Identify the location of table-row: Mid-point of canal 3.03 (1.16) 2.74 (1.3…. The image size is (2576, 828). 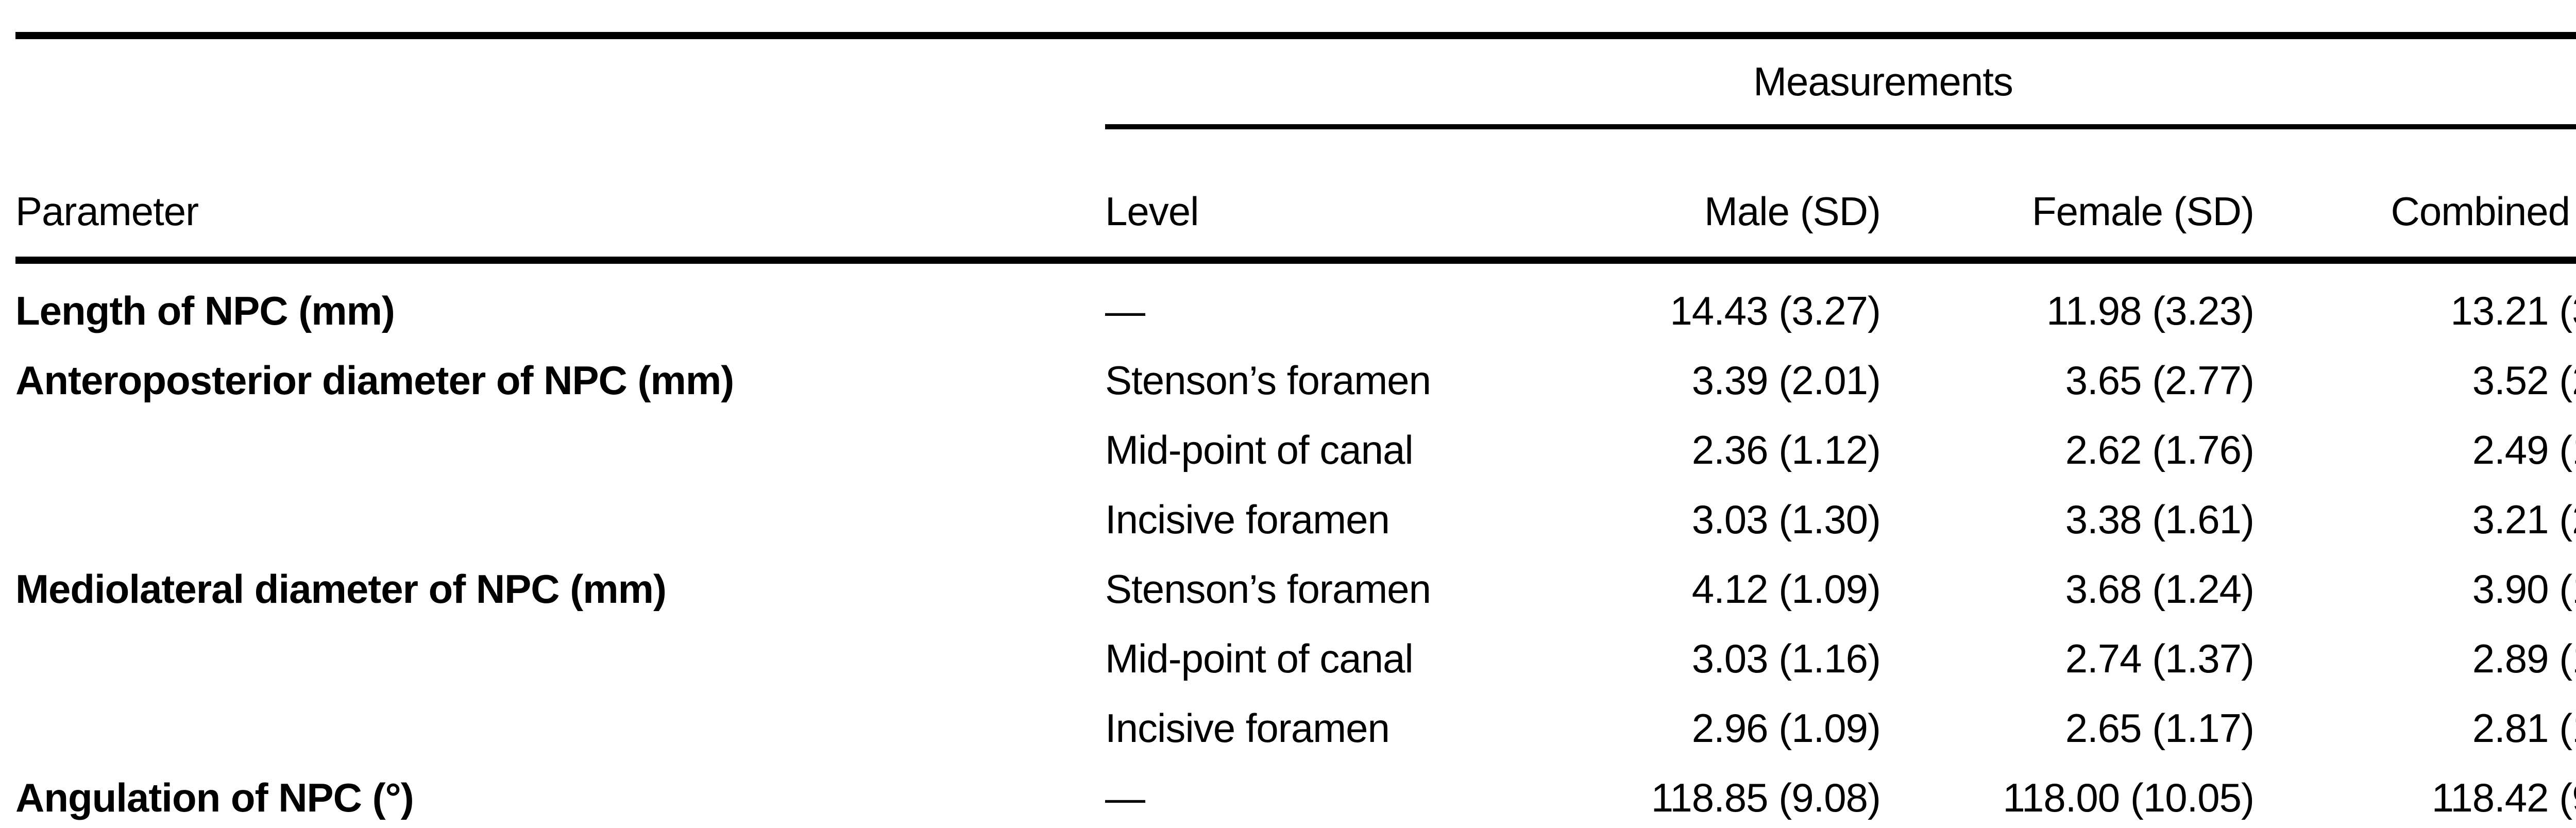
(1295, 659).